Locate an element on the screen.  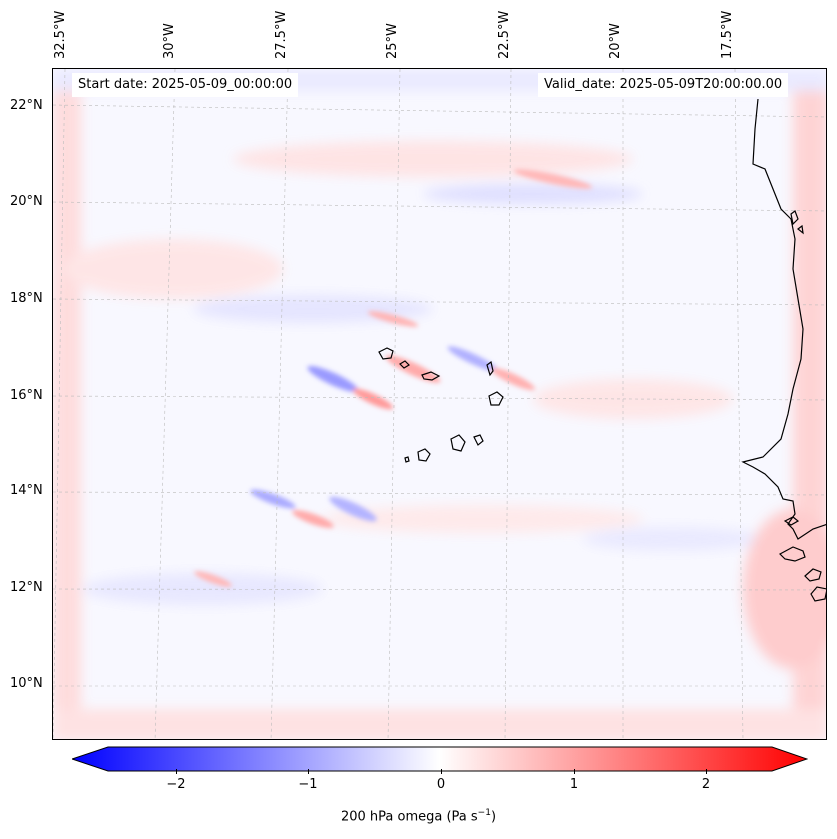
coastline is located at coordinates (783, 350).